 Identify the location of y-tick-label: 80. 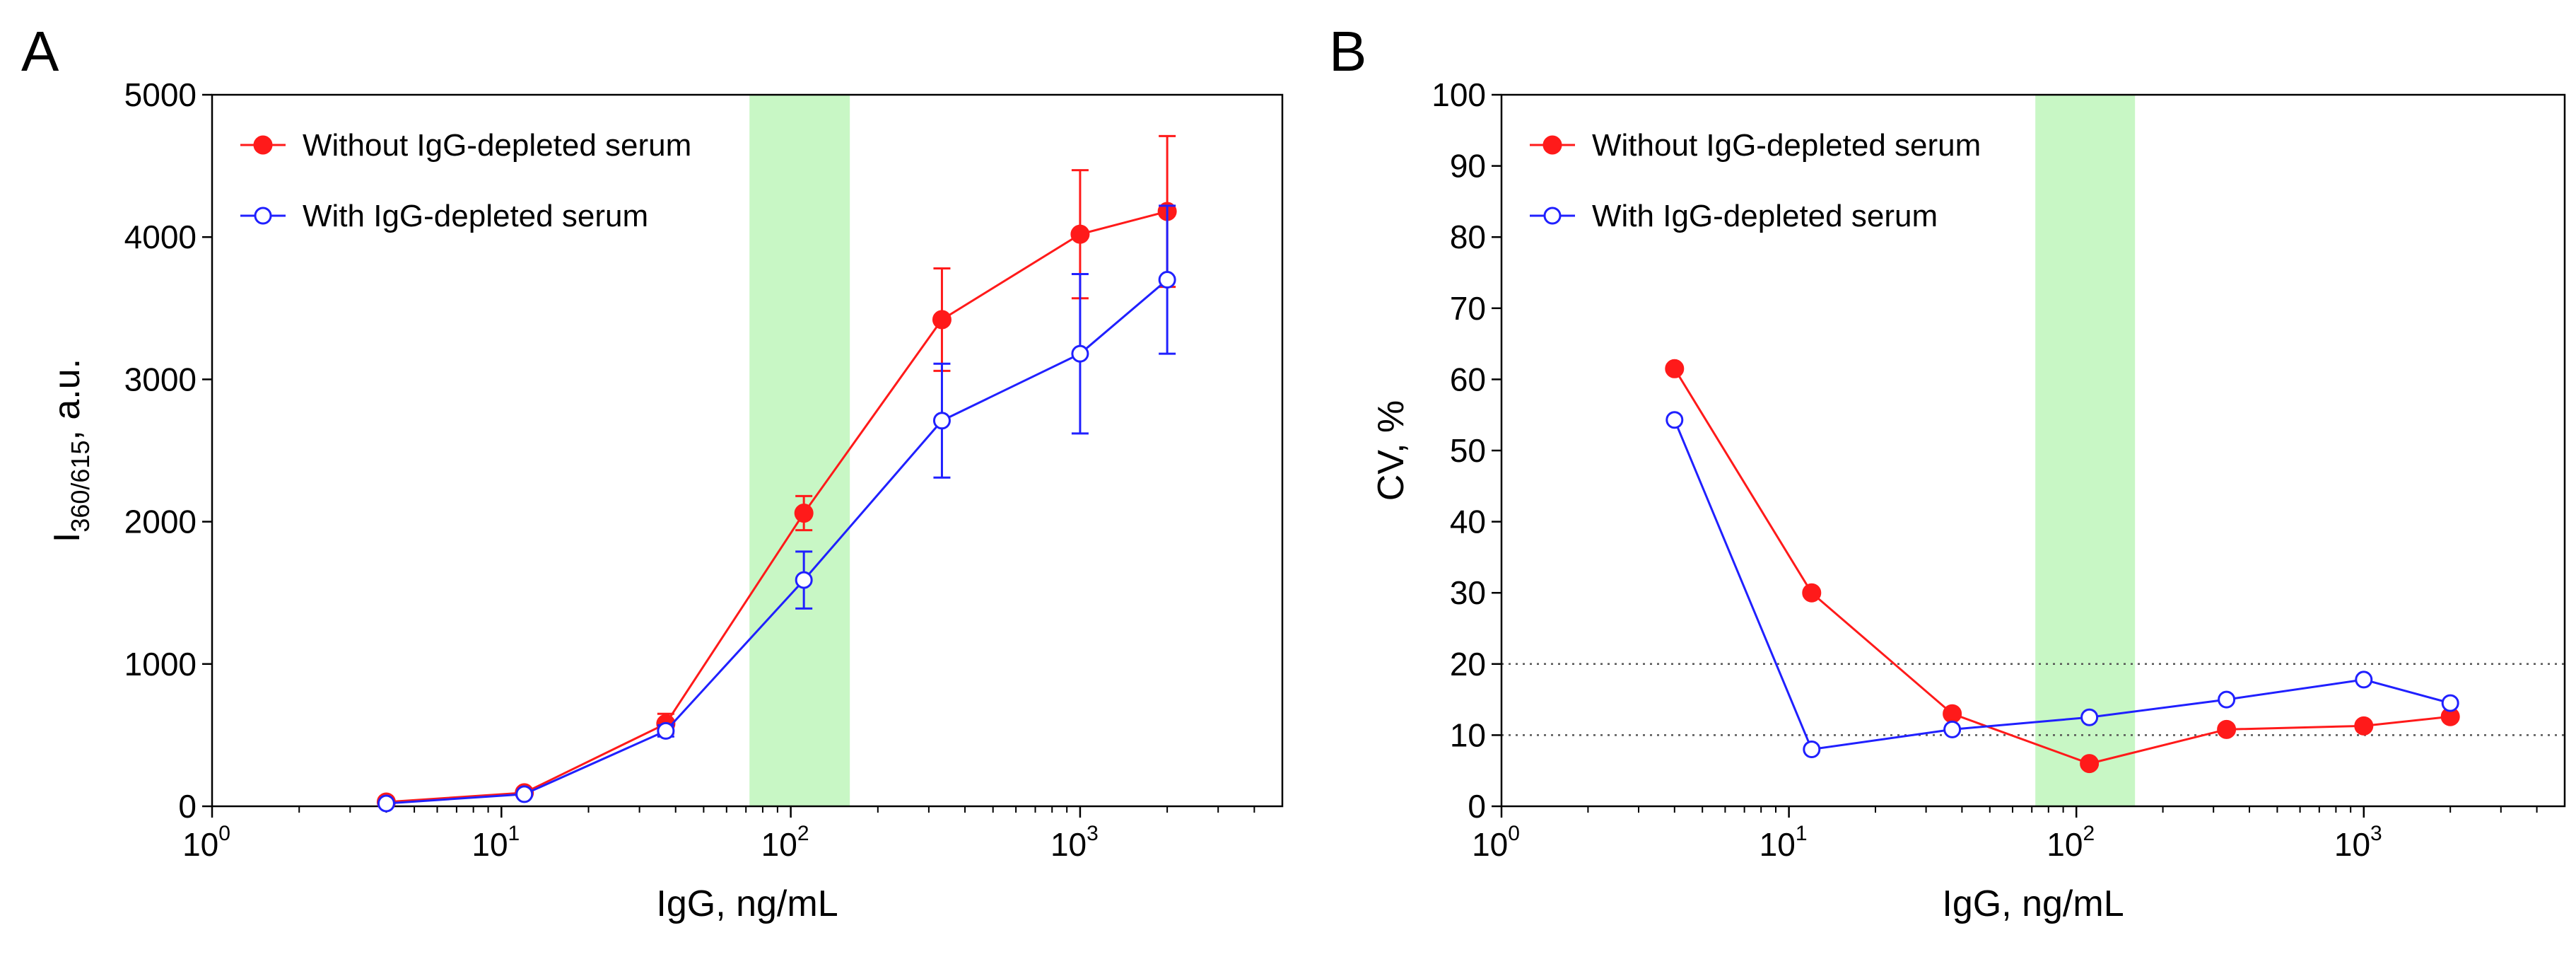
(1468, 237).